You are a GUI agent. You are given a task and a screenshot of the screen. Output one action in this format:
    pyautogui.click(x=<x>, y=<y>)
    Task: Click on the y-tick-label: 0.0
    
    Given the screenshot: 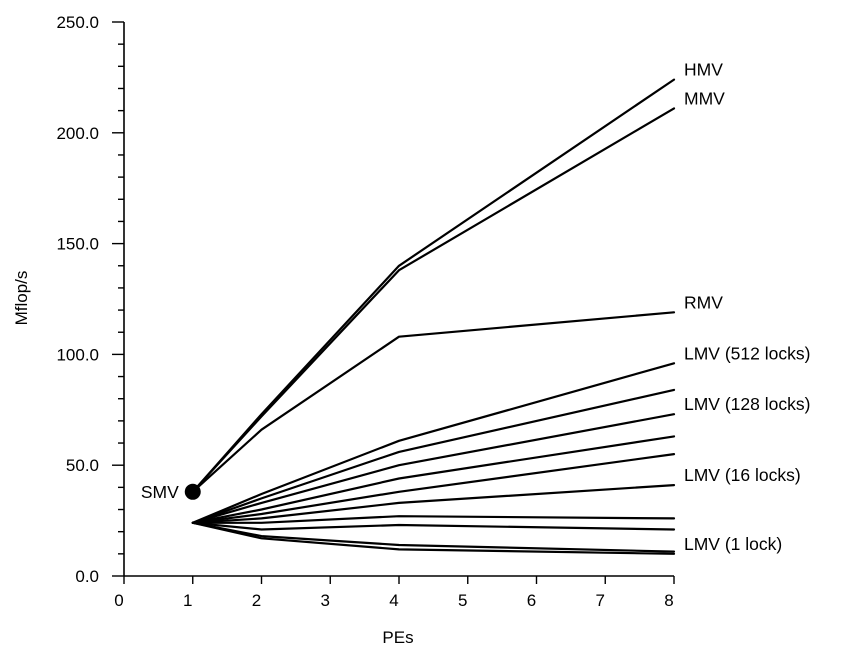 What is the action you would take?
    pyautogui.click(x=87, y=576)
    